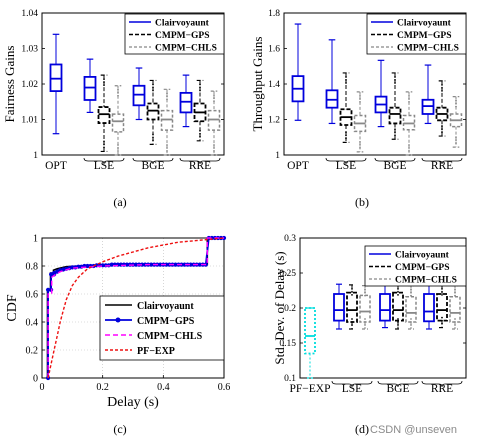  I want to click on box-rre-s0, so click(186, 101).